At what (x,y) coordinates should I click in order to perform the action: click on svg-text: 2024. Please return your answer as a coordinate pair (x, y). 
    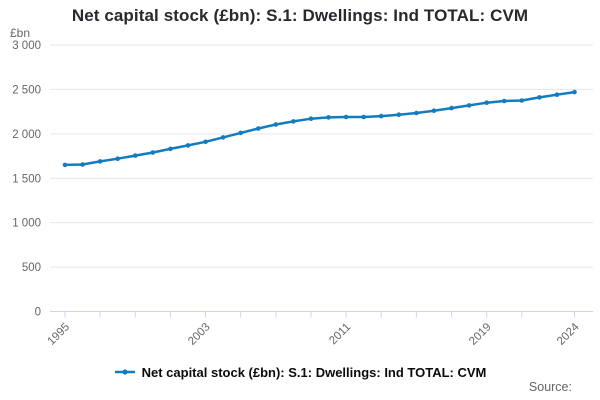
    Looking at the image, I should click on (568, 334).